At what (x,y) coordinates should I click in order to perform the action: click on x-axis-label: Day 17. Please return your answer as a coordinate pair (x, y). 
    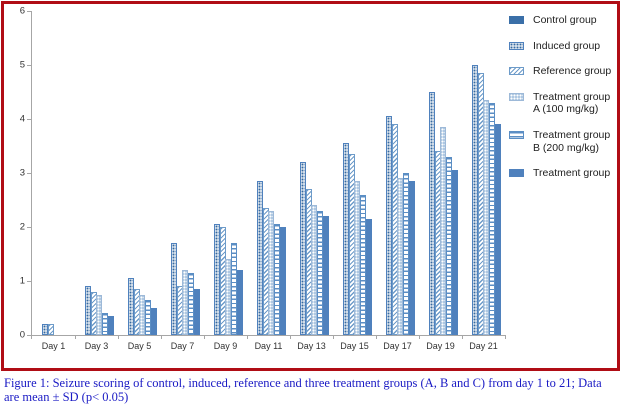
    Looking at the image, I should click on (397, 346).